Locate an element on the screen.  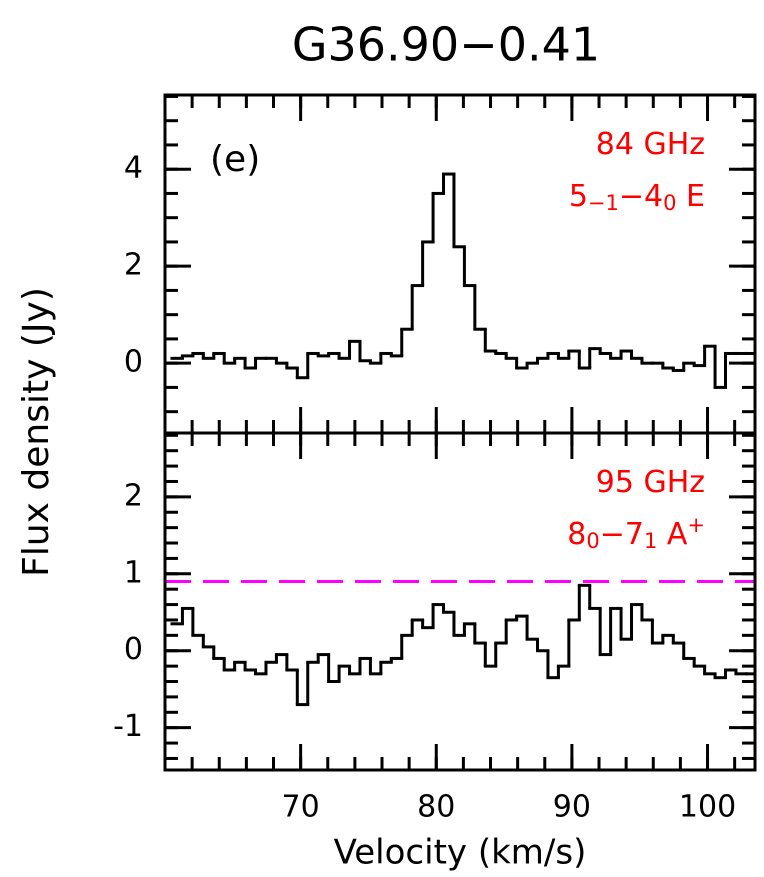
annotation: 5−1−40 E is located at coordinates (637, 197).